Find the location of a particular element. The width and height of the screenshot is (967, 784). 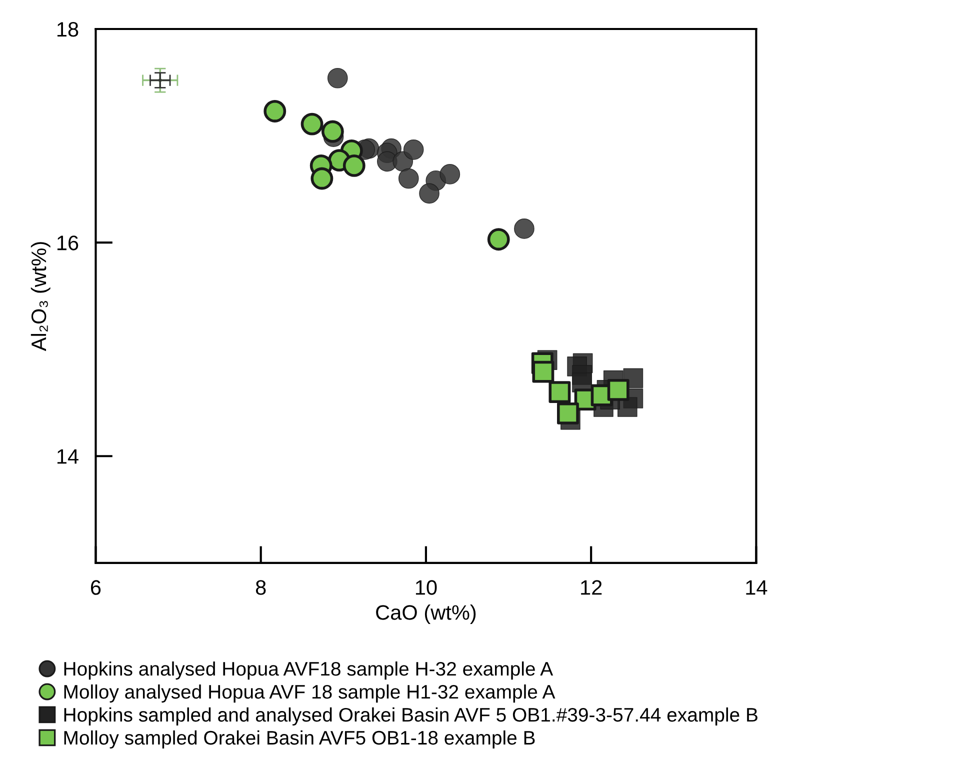

x-tick-label: 8 is located at coordinates (261, 587).